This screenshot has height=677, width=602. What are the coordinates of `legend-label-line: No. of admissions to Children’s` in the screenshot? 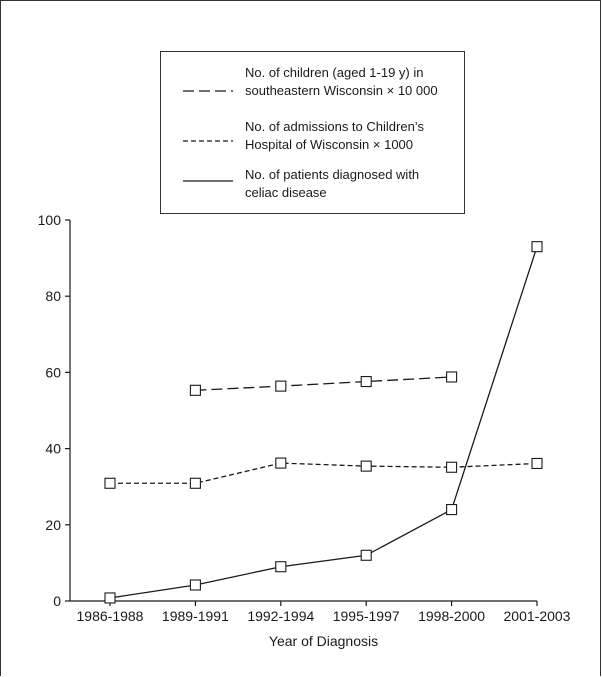 It's located at (334, 126).